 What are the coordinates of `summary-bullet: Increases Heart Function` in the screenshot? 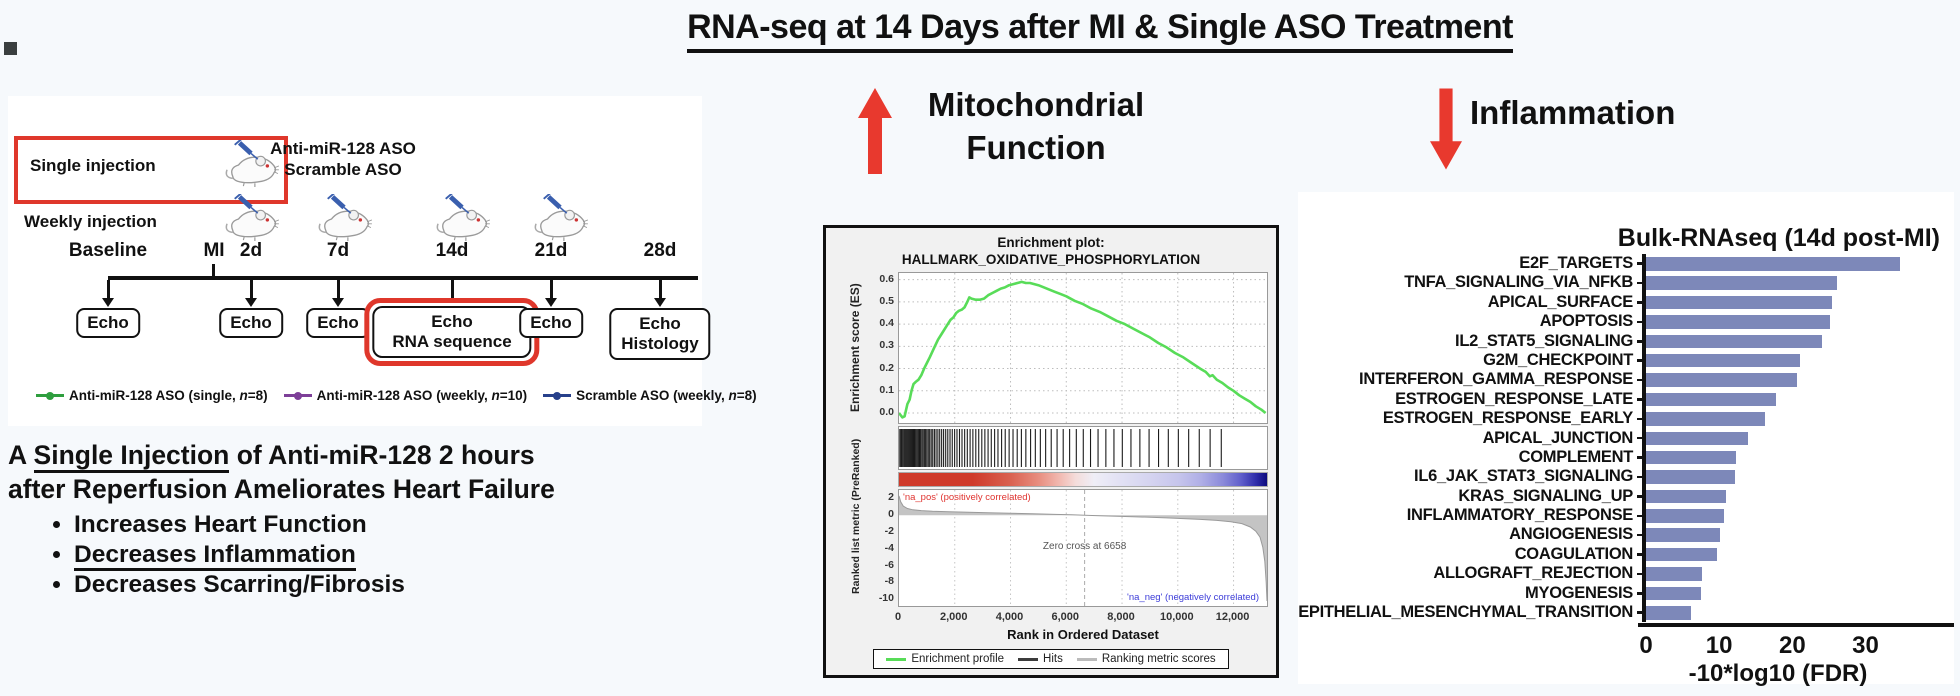 It's located at (361, 525).